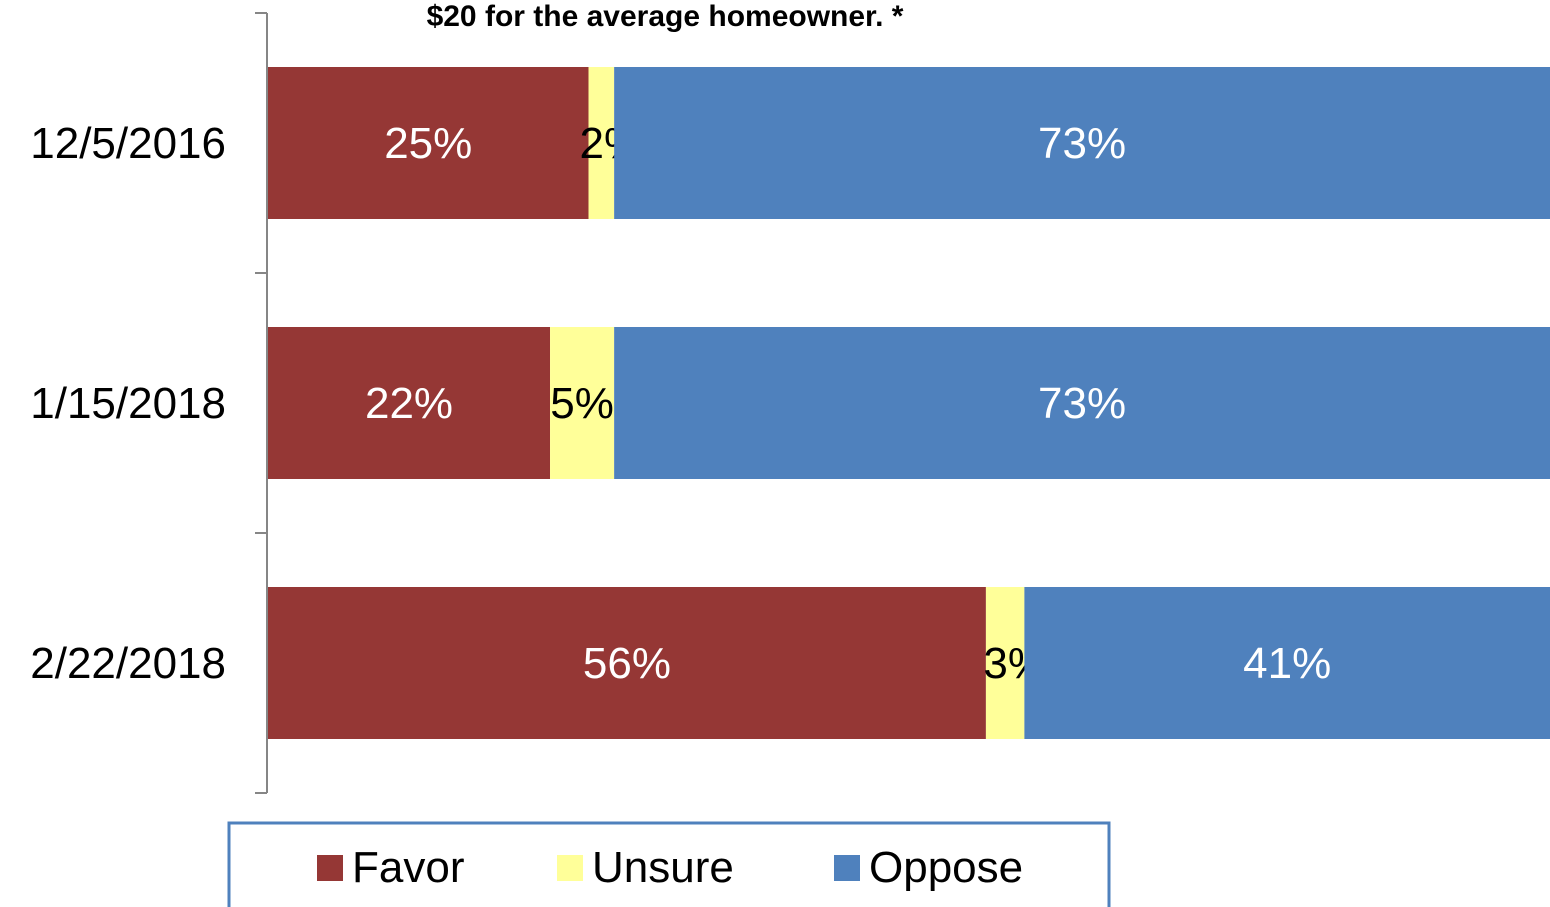 The height and width of the screenshot is (907, 1550). What do you see at coordinates (946, 867) in the screenshot?
I see `legend-label-oppose: Oppose` at bounding box center [946, 867].